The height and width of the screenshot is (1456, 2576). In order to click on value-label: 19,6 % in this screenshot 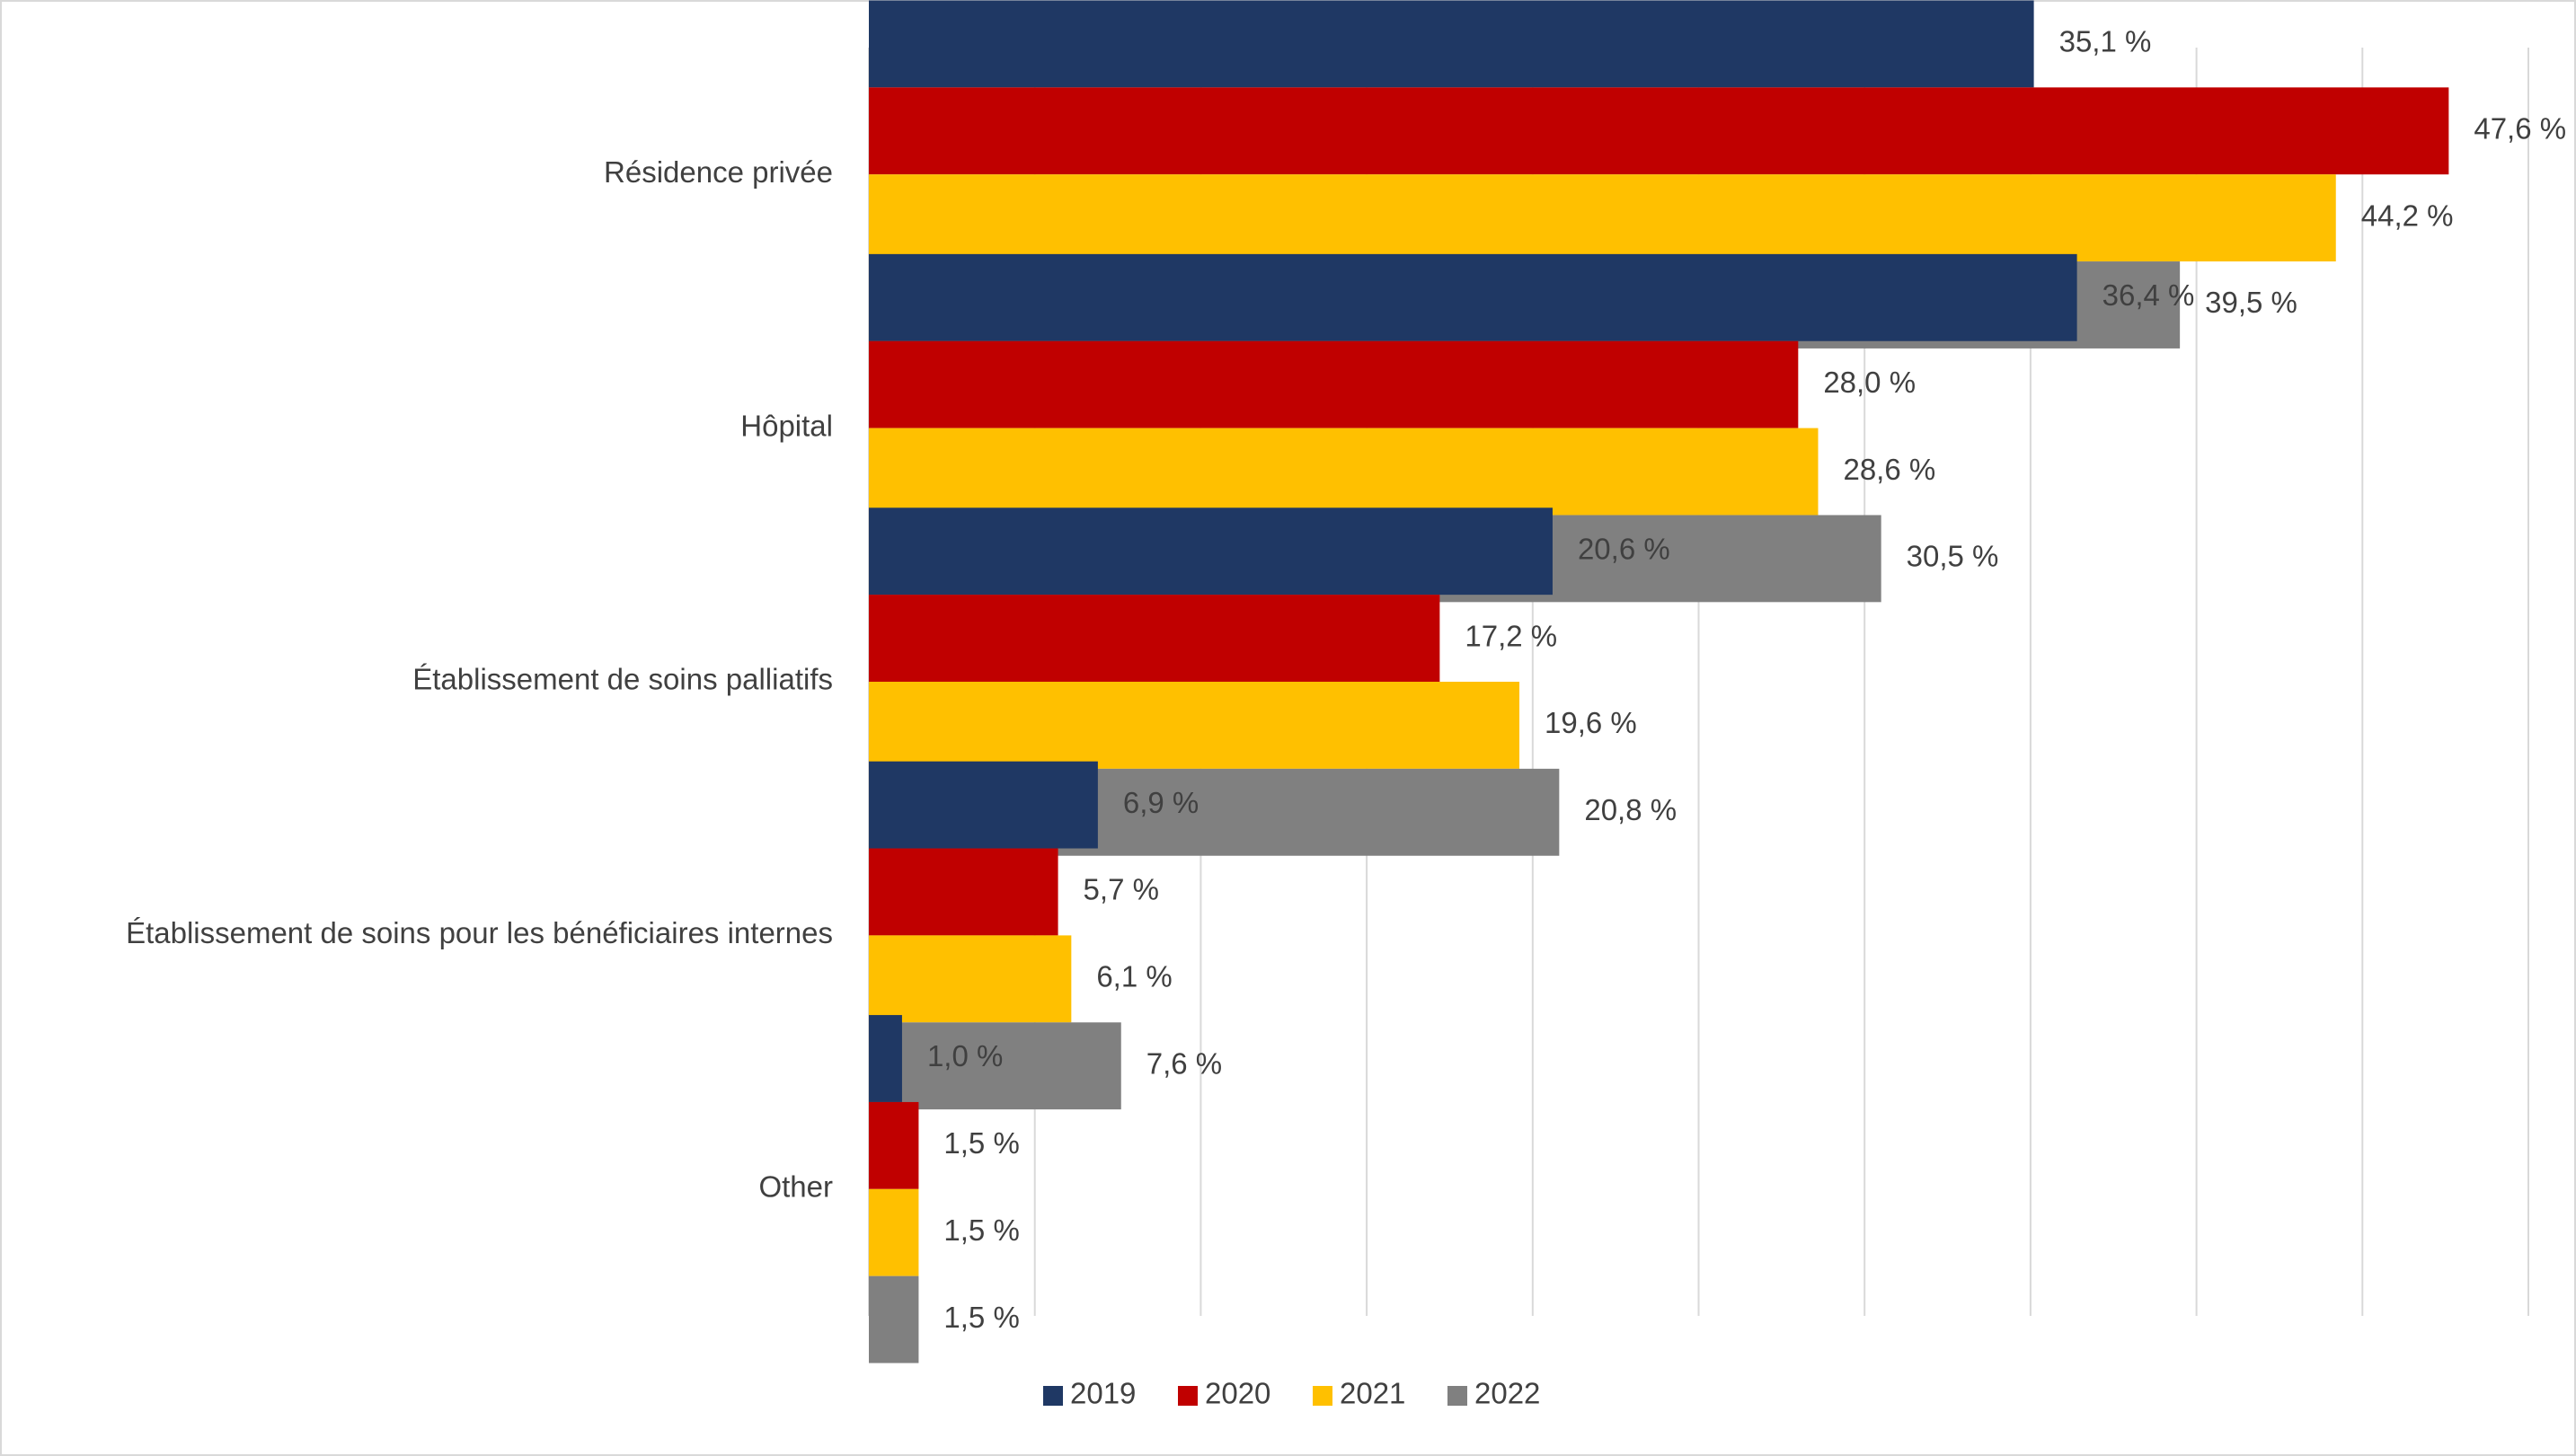, I will do `click(1591, 722)`.